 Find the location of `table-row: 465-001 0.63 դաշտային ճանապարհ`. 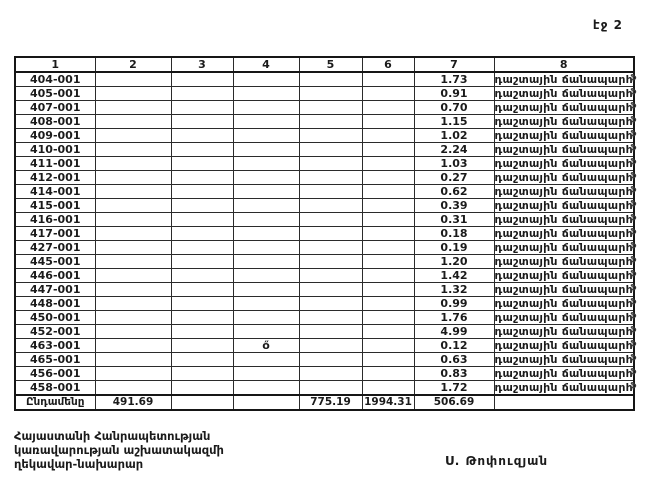

table-row: 465-001 0.63 դաշտային ճանապարհ is located at coordinates (324, 359).